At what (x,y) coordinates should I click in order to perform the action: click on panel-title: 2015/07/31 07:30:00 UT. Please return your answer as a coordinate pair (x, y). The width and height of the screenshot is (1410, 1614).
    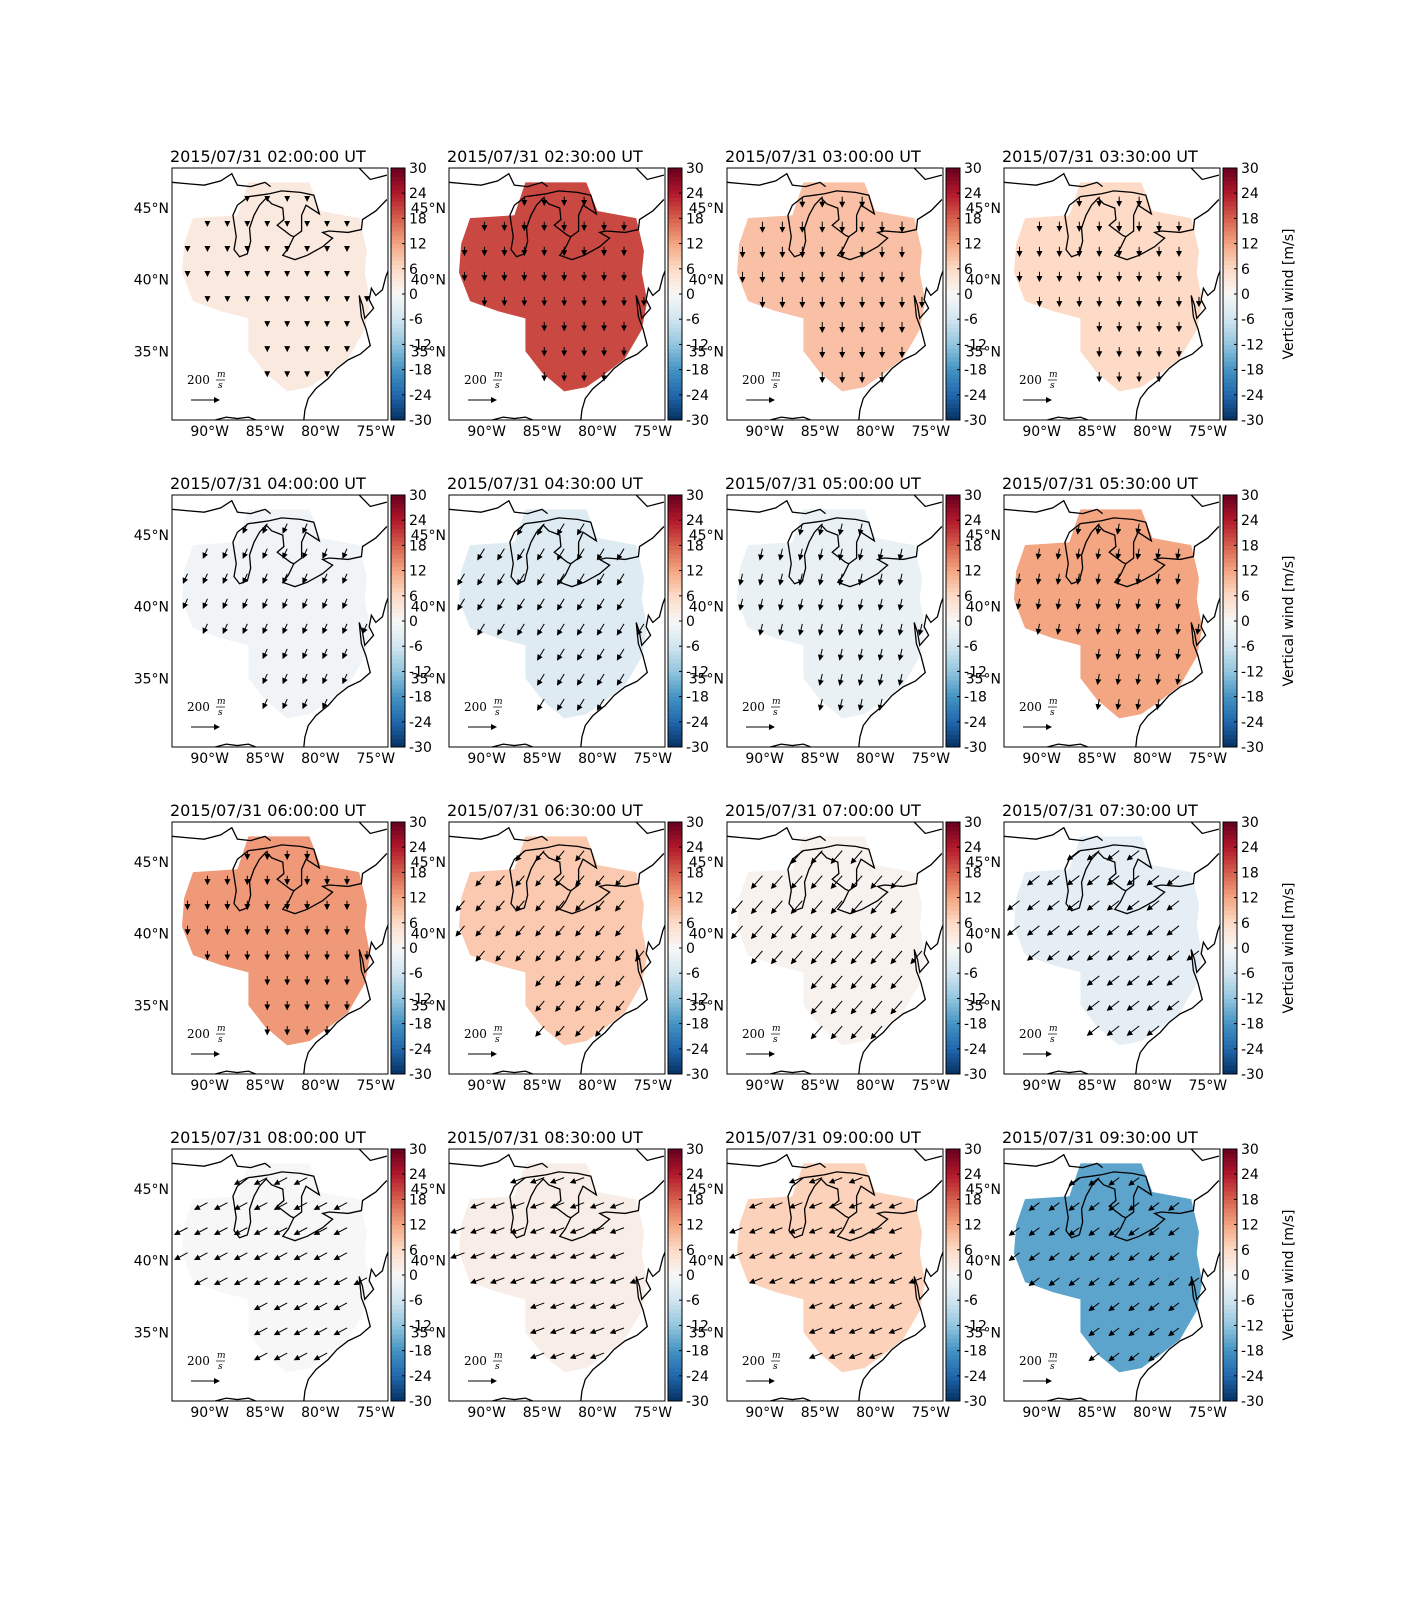
    Looking at the image, I should click on (1100, 810).